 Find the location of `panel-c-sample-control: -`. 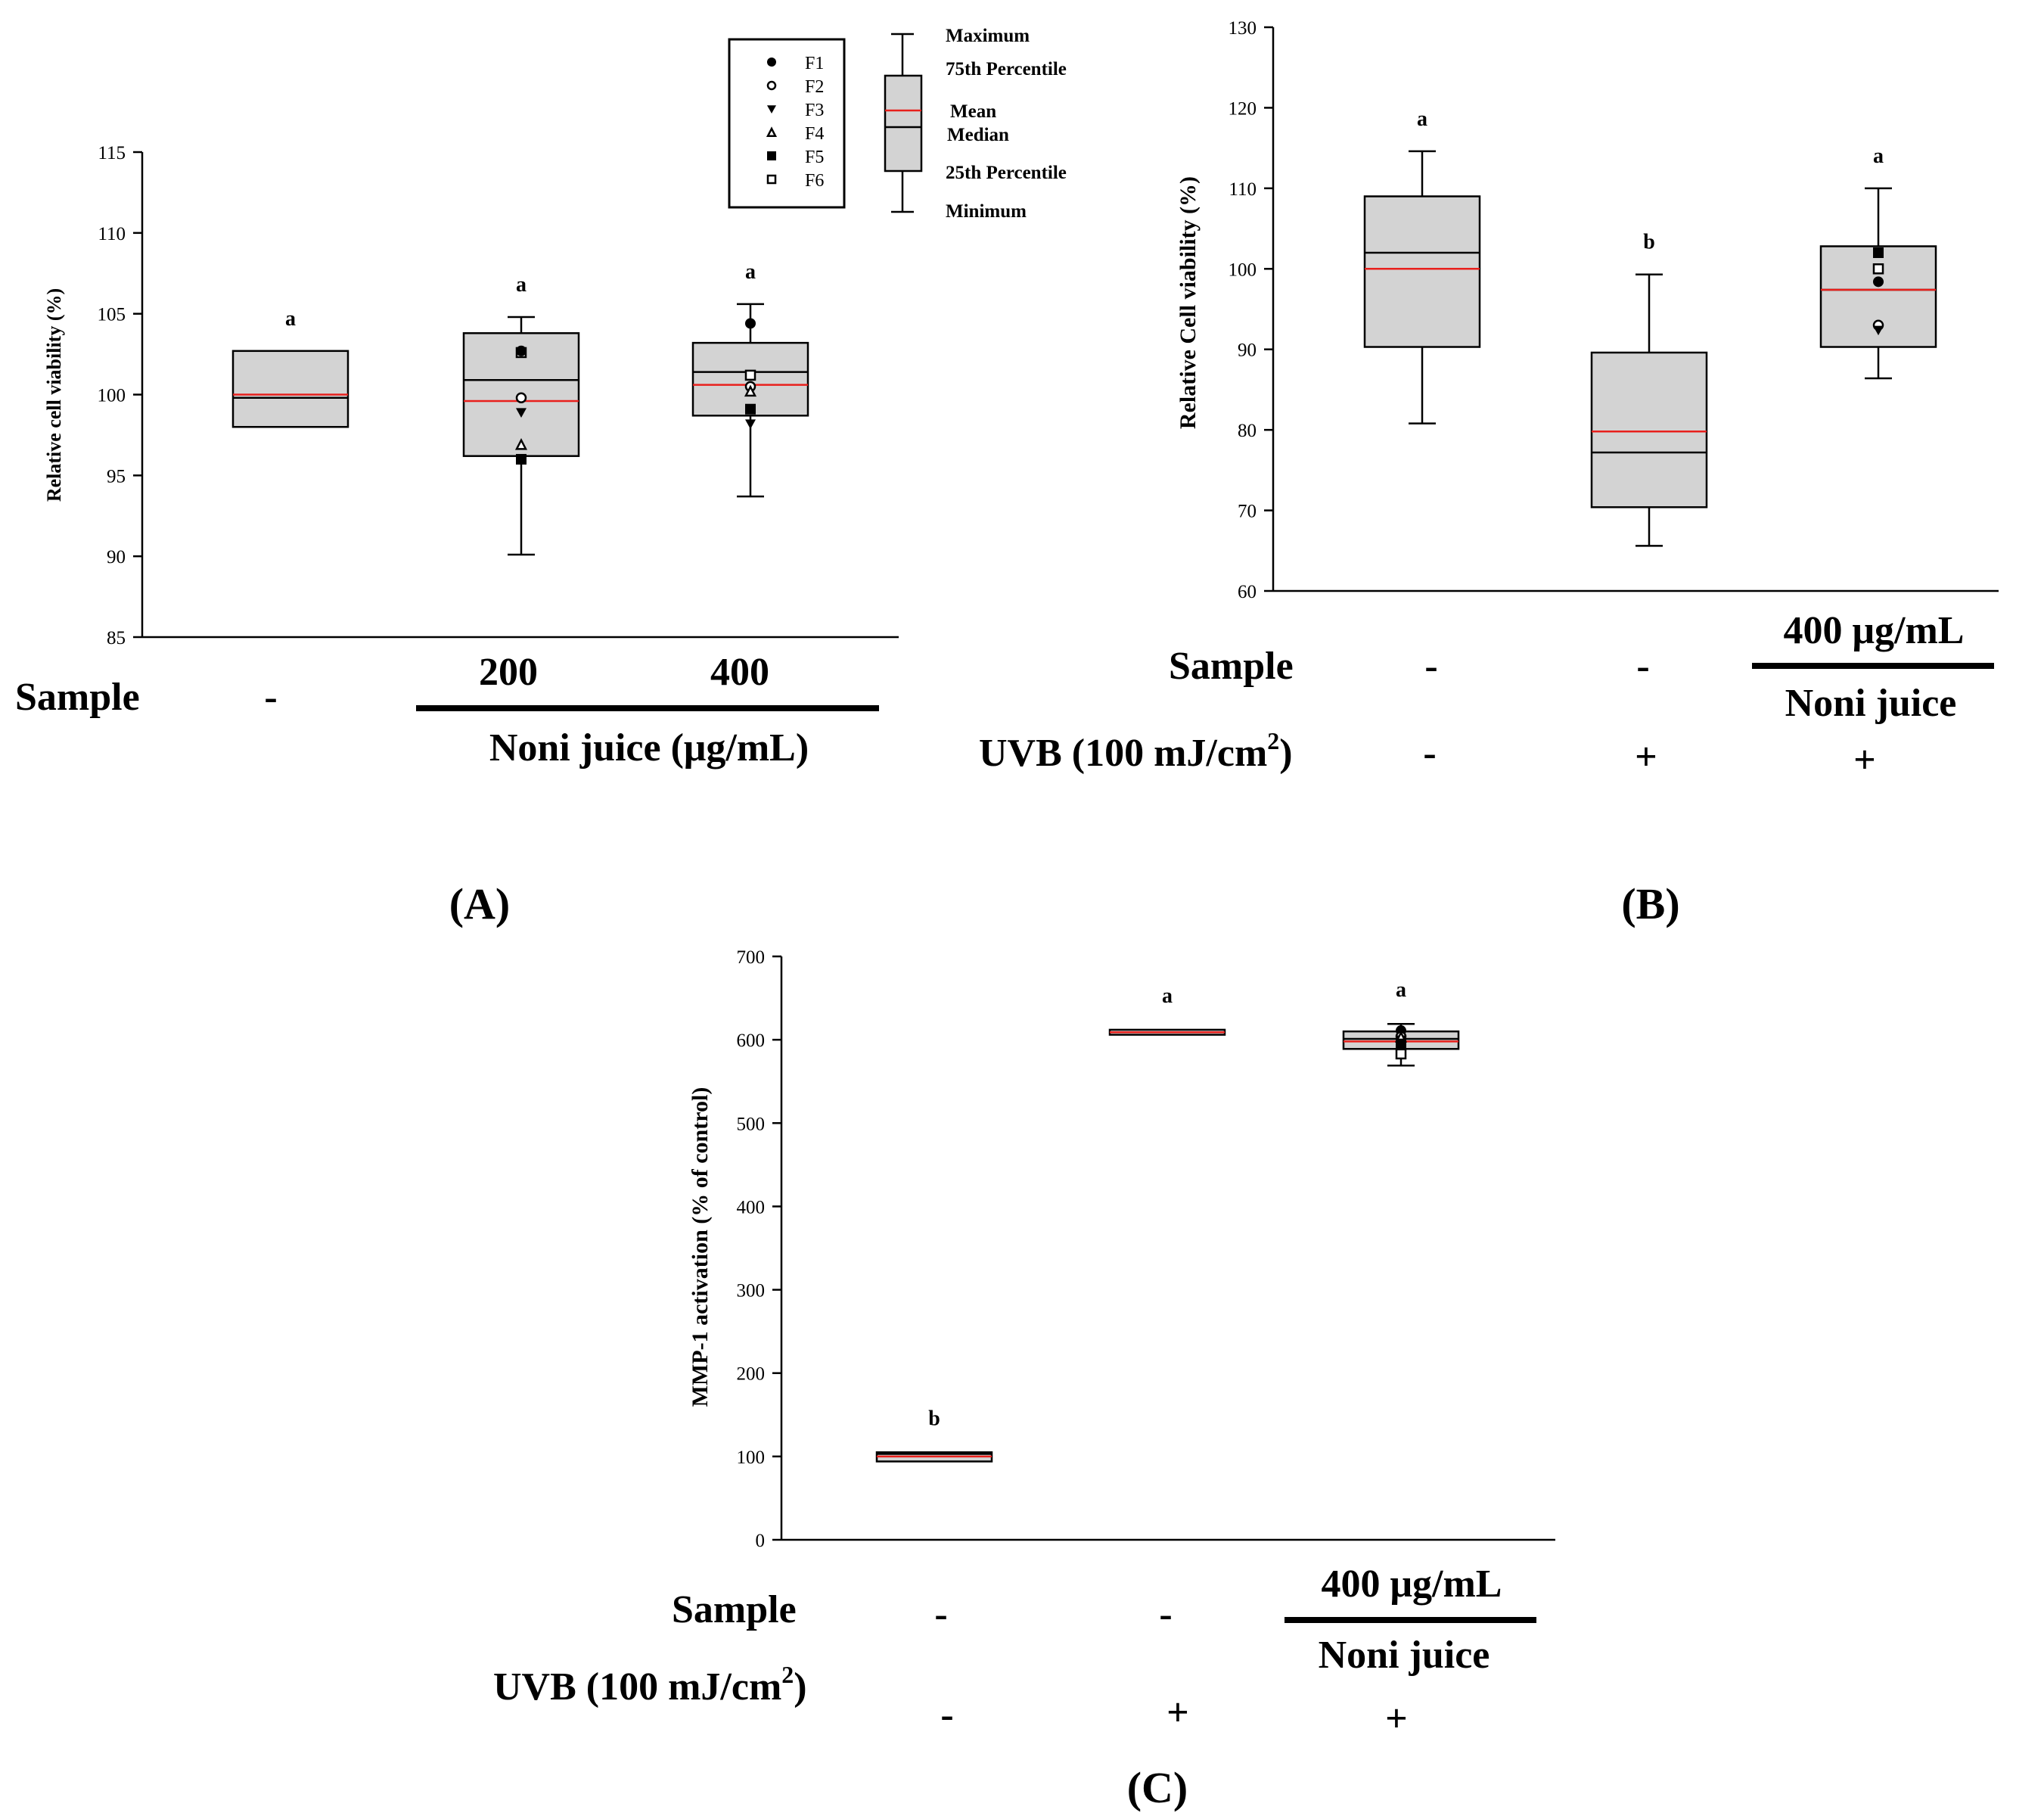

panel-c-sample-control: - is located at coordinates (940, 1614).